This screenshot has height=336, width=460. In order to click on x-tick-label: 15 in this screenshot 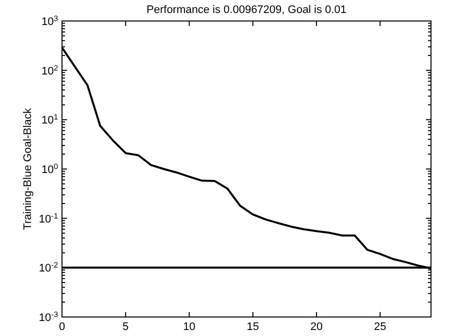, I will do `click(252, 327)`.